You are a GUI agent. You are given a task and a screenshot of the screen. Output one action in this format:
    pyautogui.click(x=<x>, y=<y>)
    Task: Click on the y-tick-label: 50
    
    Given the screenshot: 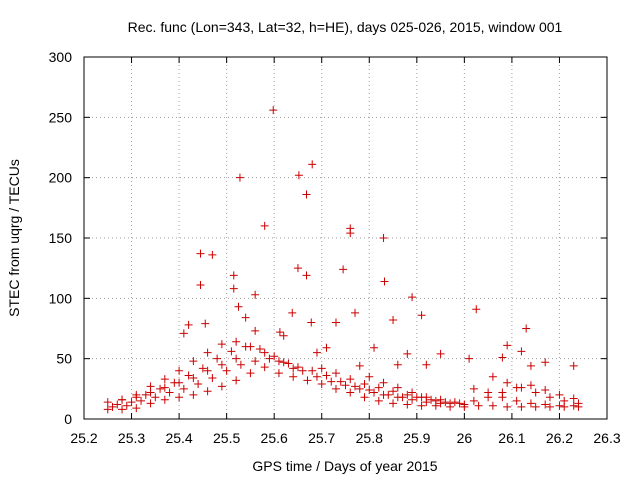 What is the action you would take?
    pyautogui.click(x=64, y=359)
    